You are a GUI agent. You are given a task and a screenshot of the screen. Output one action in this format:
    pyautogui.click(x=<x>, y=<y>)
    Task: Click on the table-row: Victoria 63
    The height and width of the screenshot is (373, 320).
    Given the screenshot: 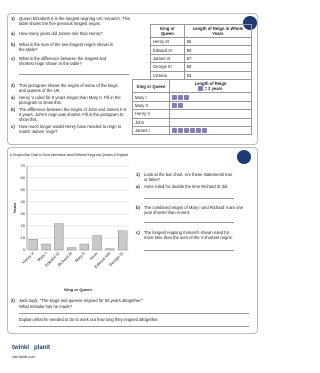 What is the action you would take?
    pyautogui.click(x=201, y=75)
    